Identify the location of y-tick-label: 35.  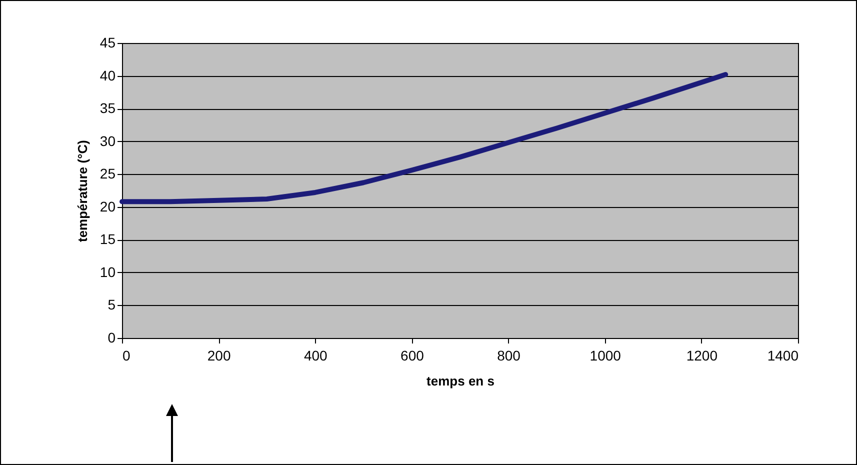
(108, 108).